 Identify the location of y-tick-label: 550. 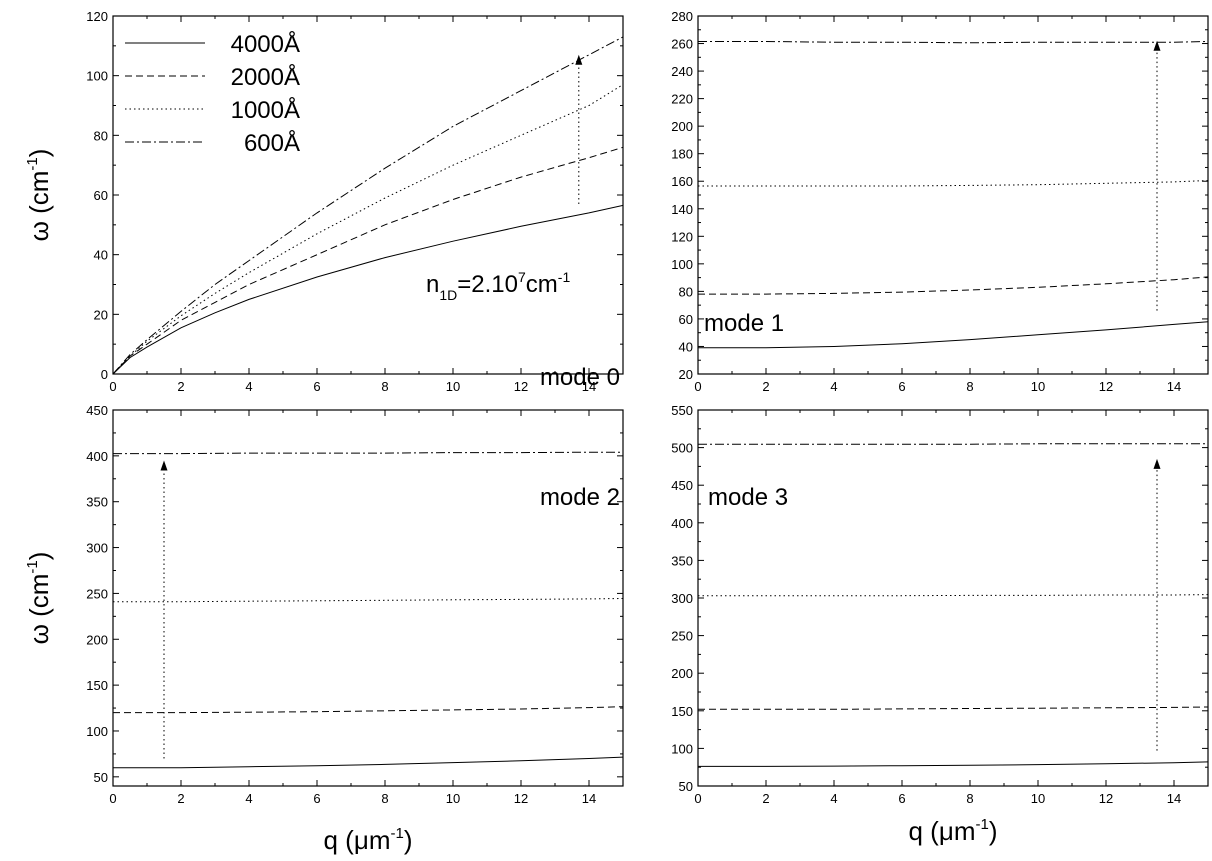
(682, 410).